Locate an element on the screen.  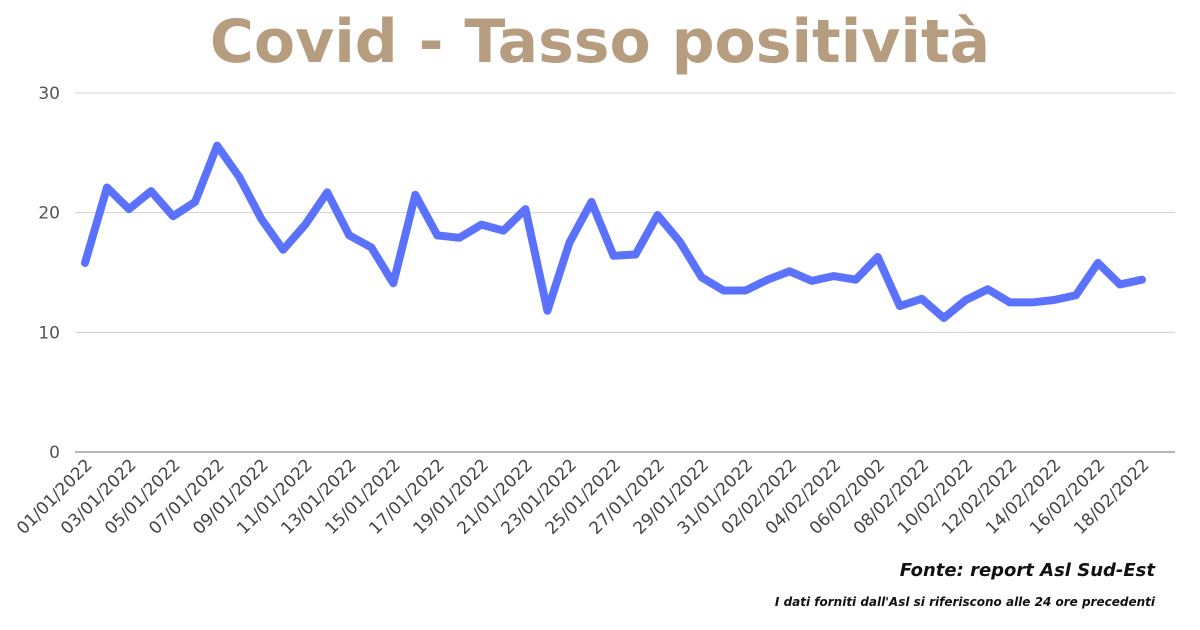
y-tick-label: 10 is located at coordinates (49, 333).